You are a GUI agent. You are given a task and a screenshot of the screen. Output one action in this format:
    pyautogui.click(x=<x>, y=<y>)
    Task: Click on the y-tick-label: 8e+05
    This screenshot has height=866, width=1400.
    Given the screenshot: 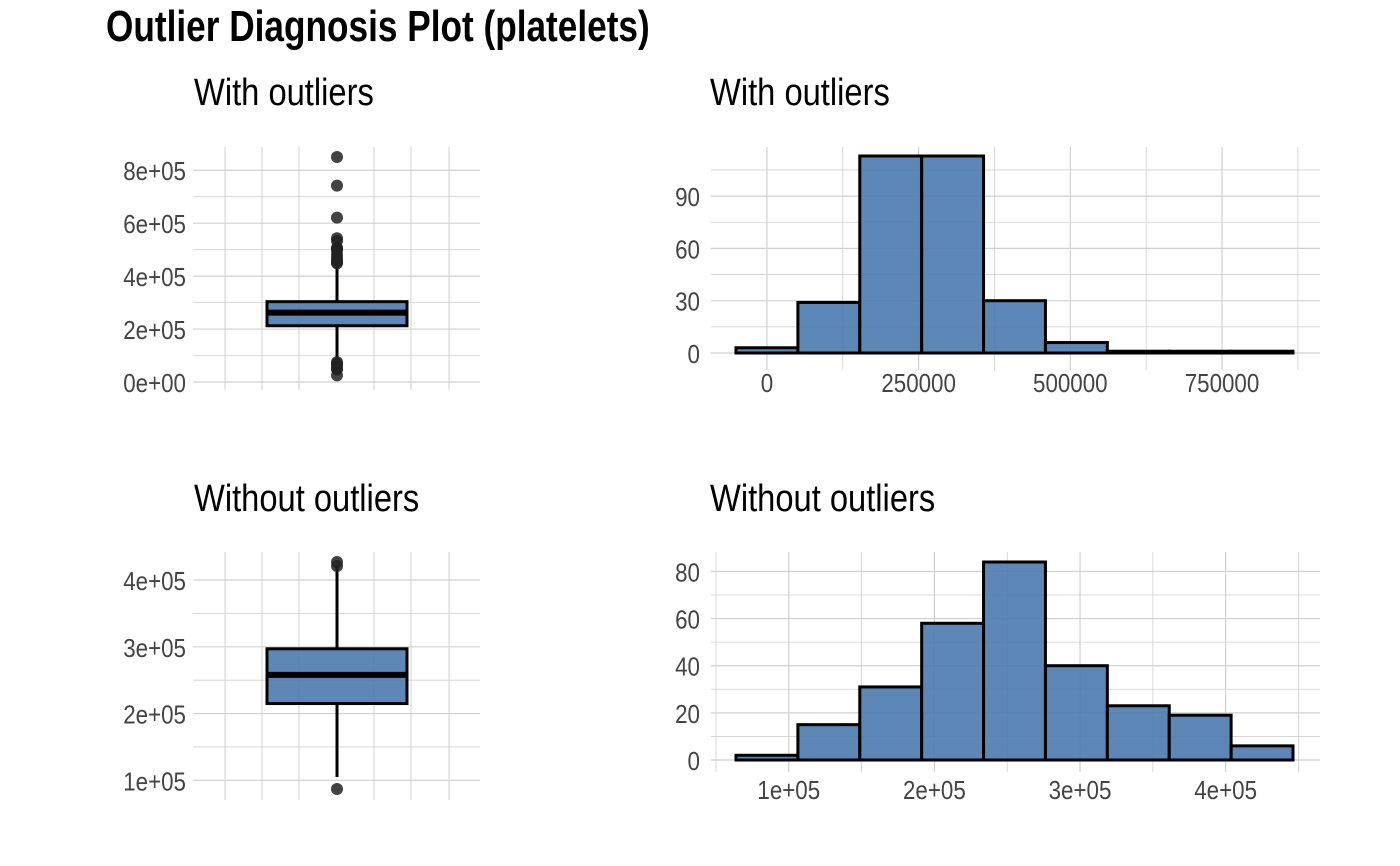 What is the action you would take?
    pyautogui.click(x=154, y=172)
    